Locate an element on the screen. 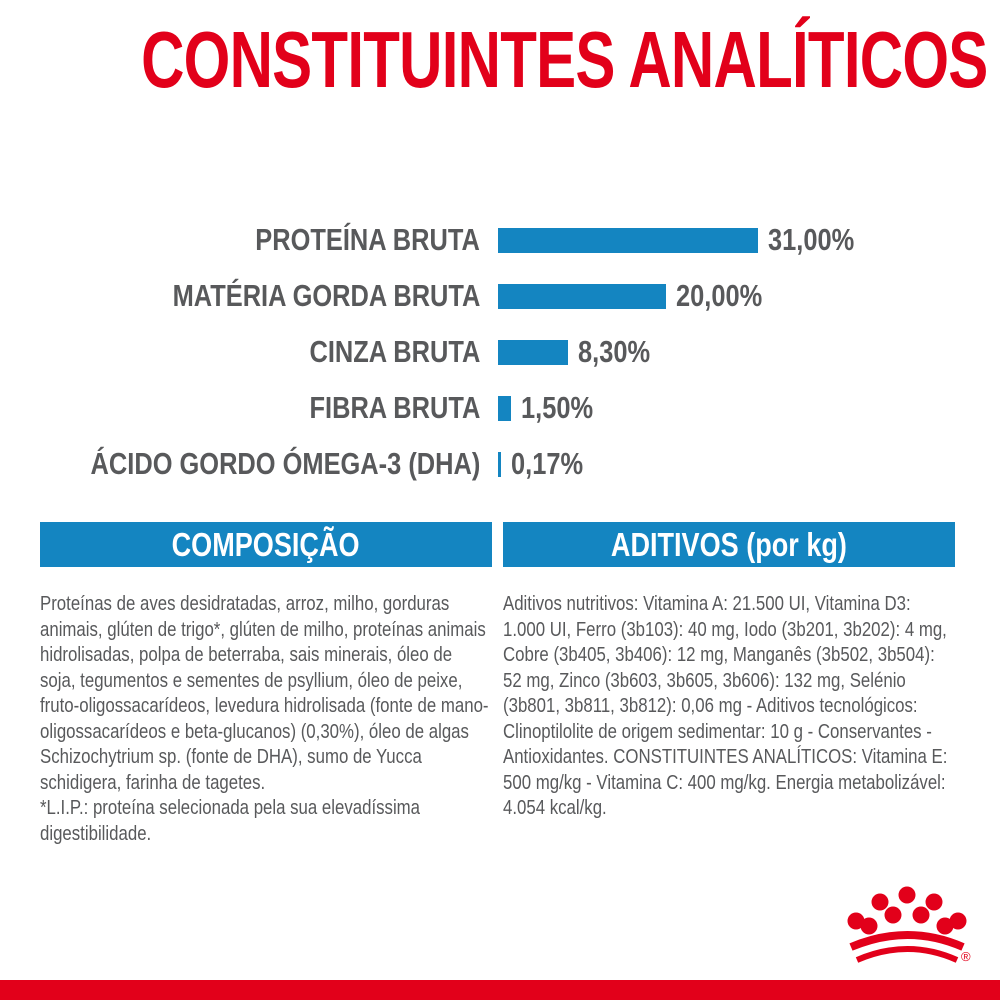  chart-row: CINZA BRUTA 8,30% is located at coordinates (500, 352).